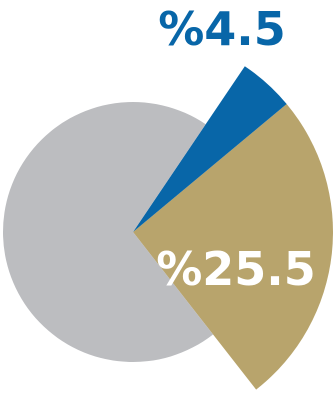 This screenshot has width=333, height=408. What do you see at coordinates (222, 29) in the screenshot?
I see `slice-label-1: %4.5` at bounding box center [222, 29].